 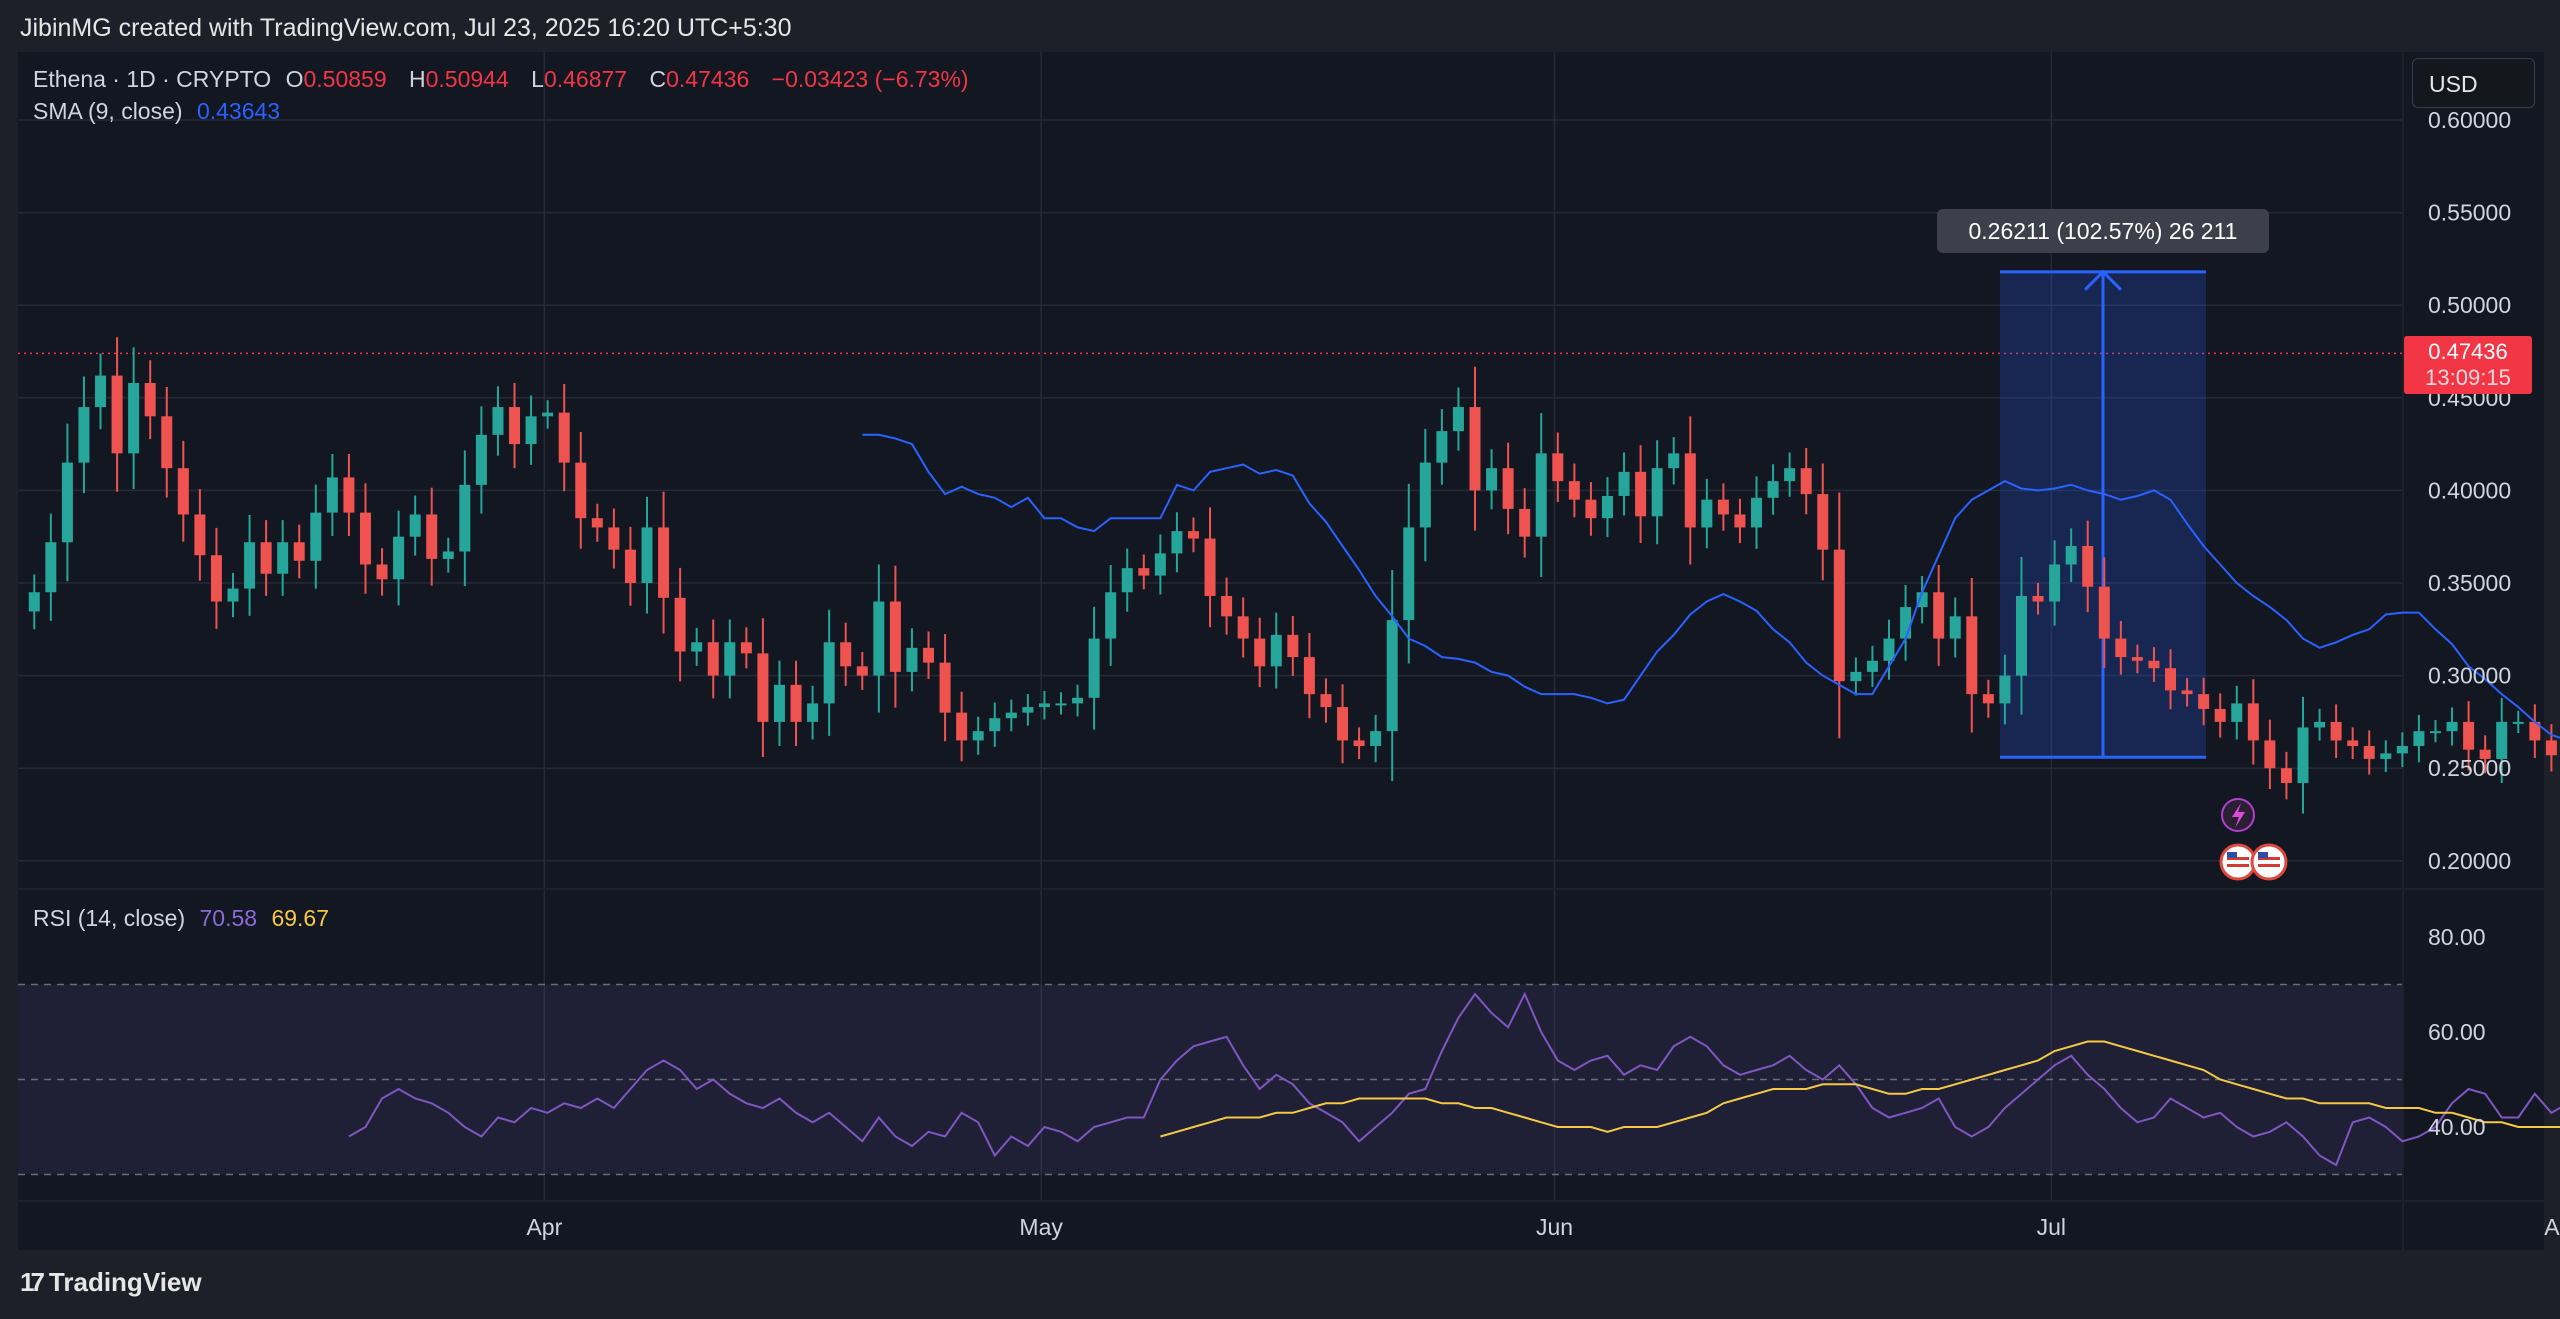 I want to click on lightning-bolt-shape, so click(x=2238, y=815).